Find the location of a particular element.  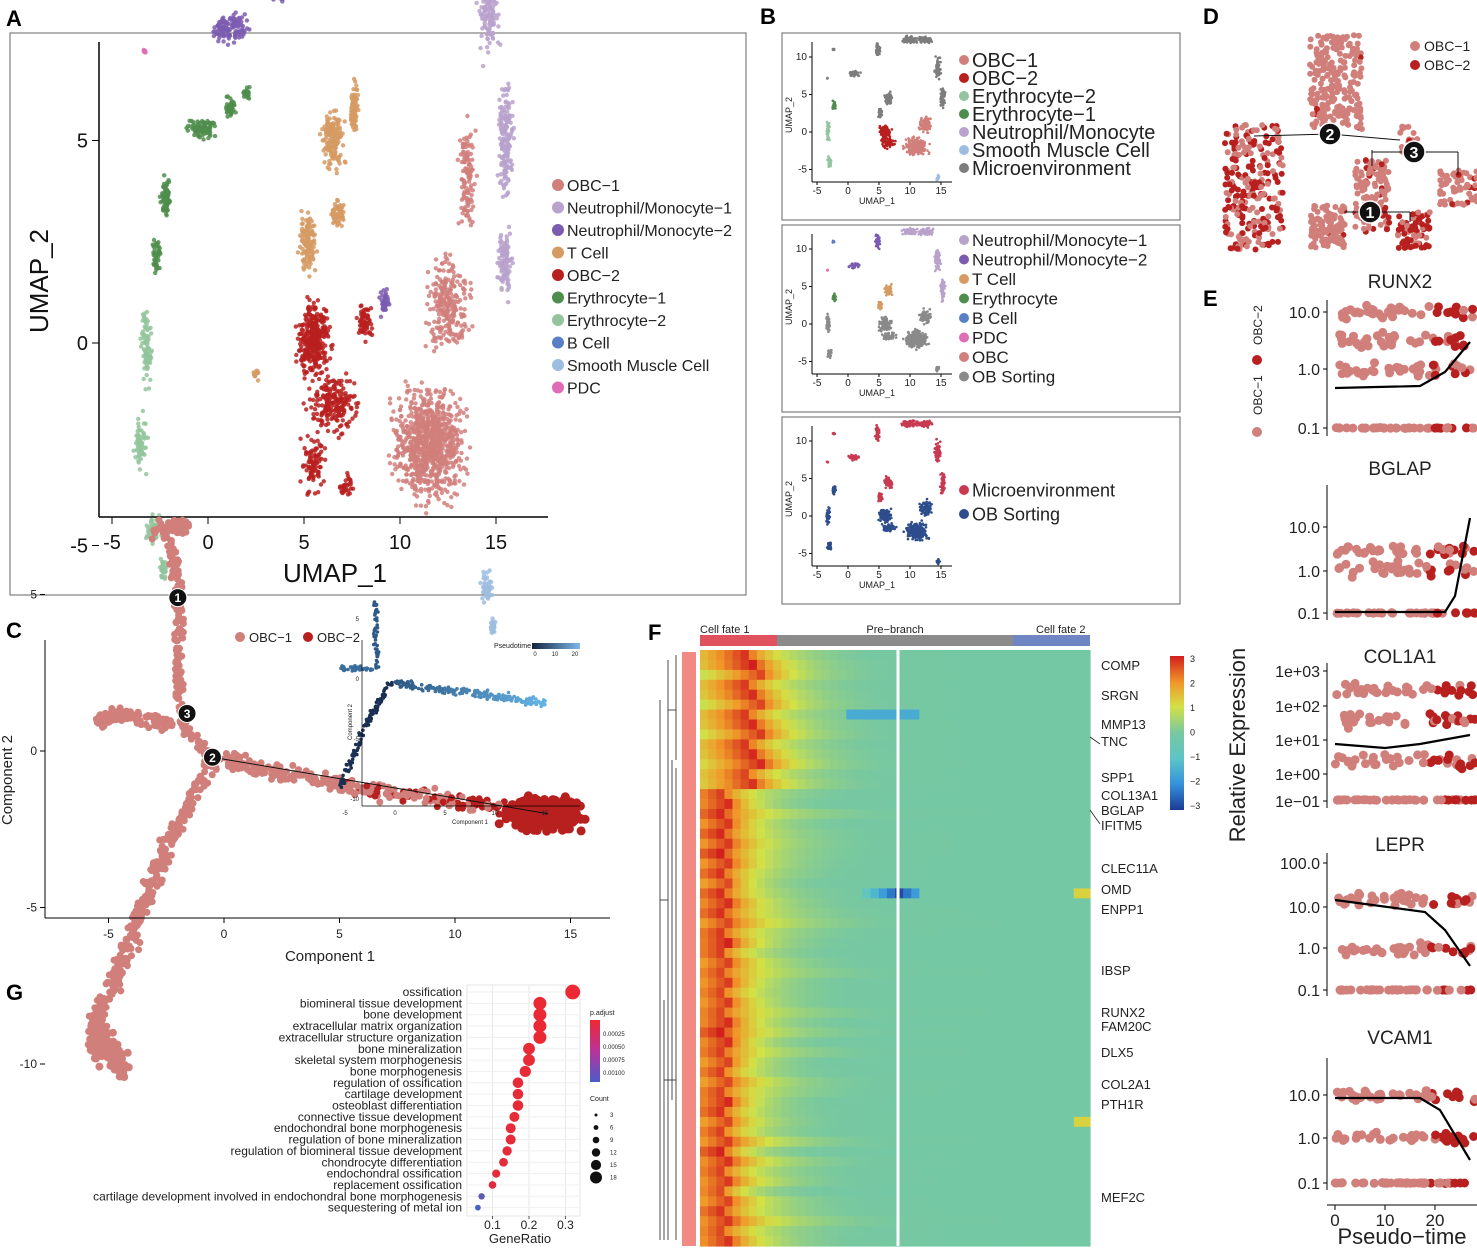

legend-label: PDC is located at coordinates (584, 389).